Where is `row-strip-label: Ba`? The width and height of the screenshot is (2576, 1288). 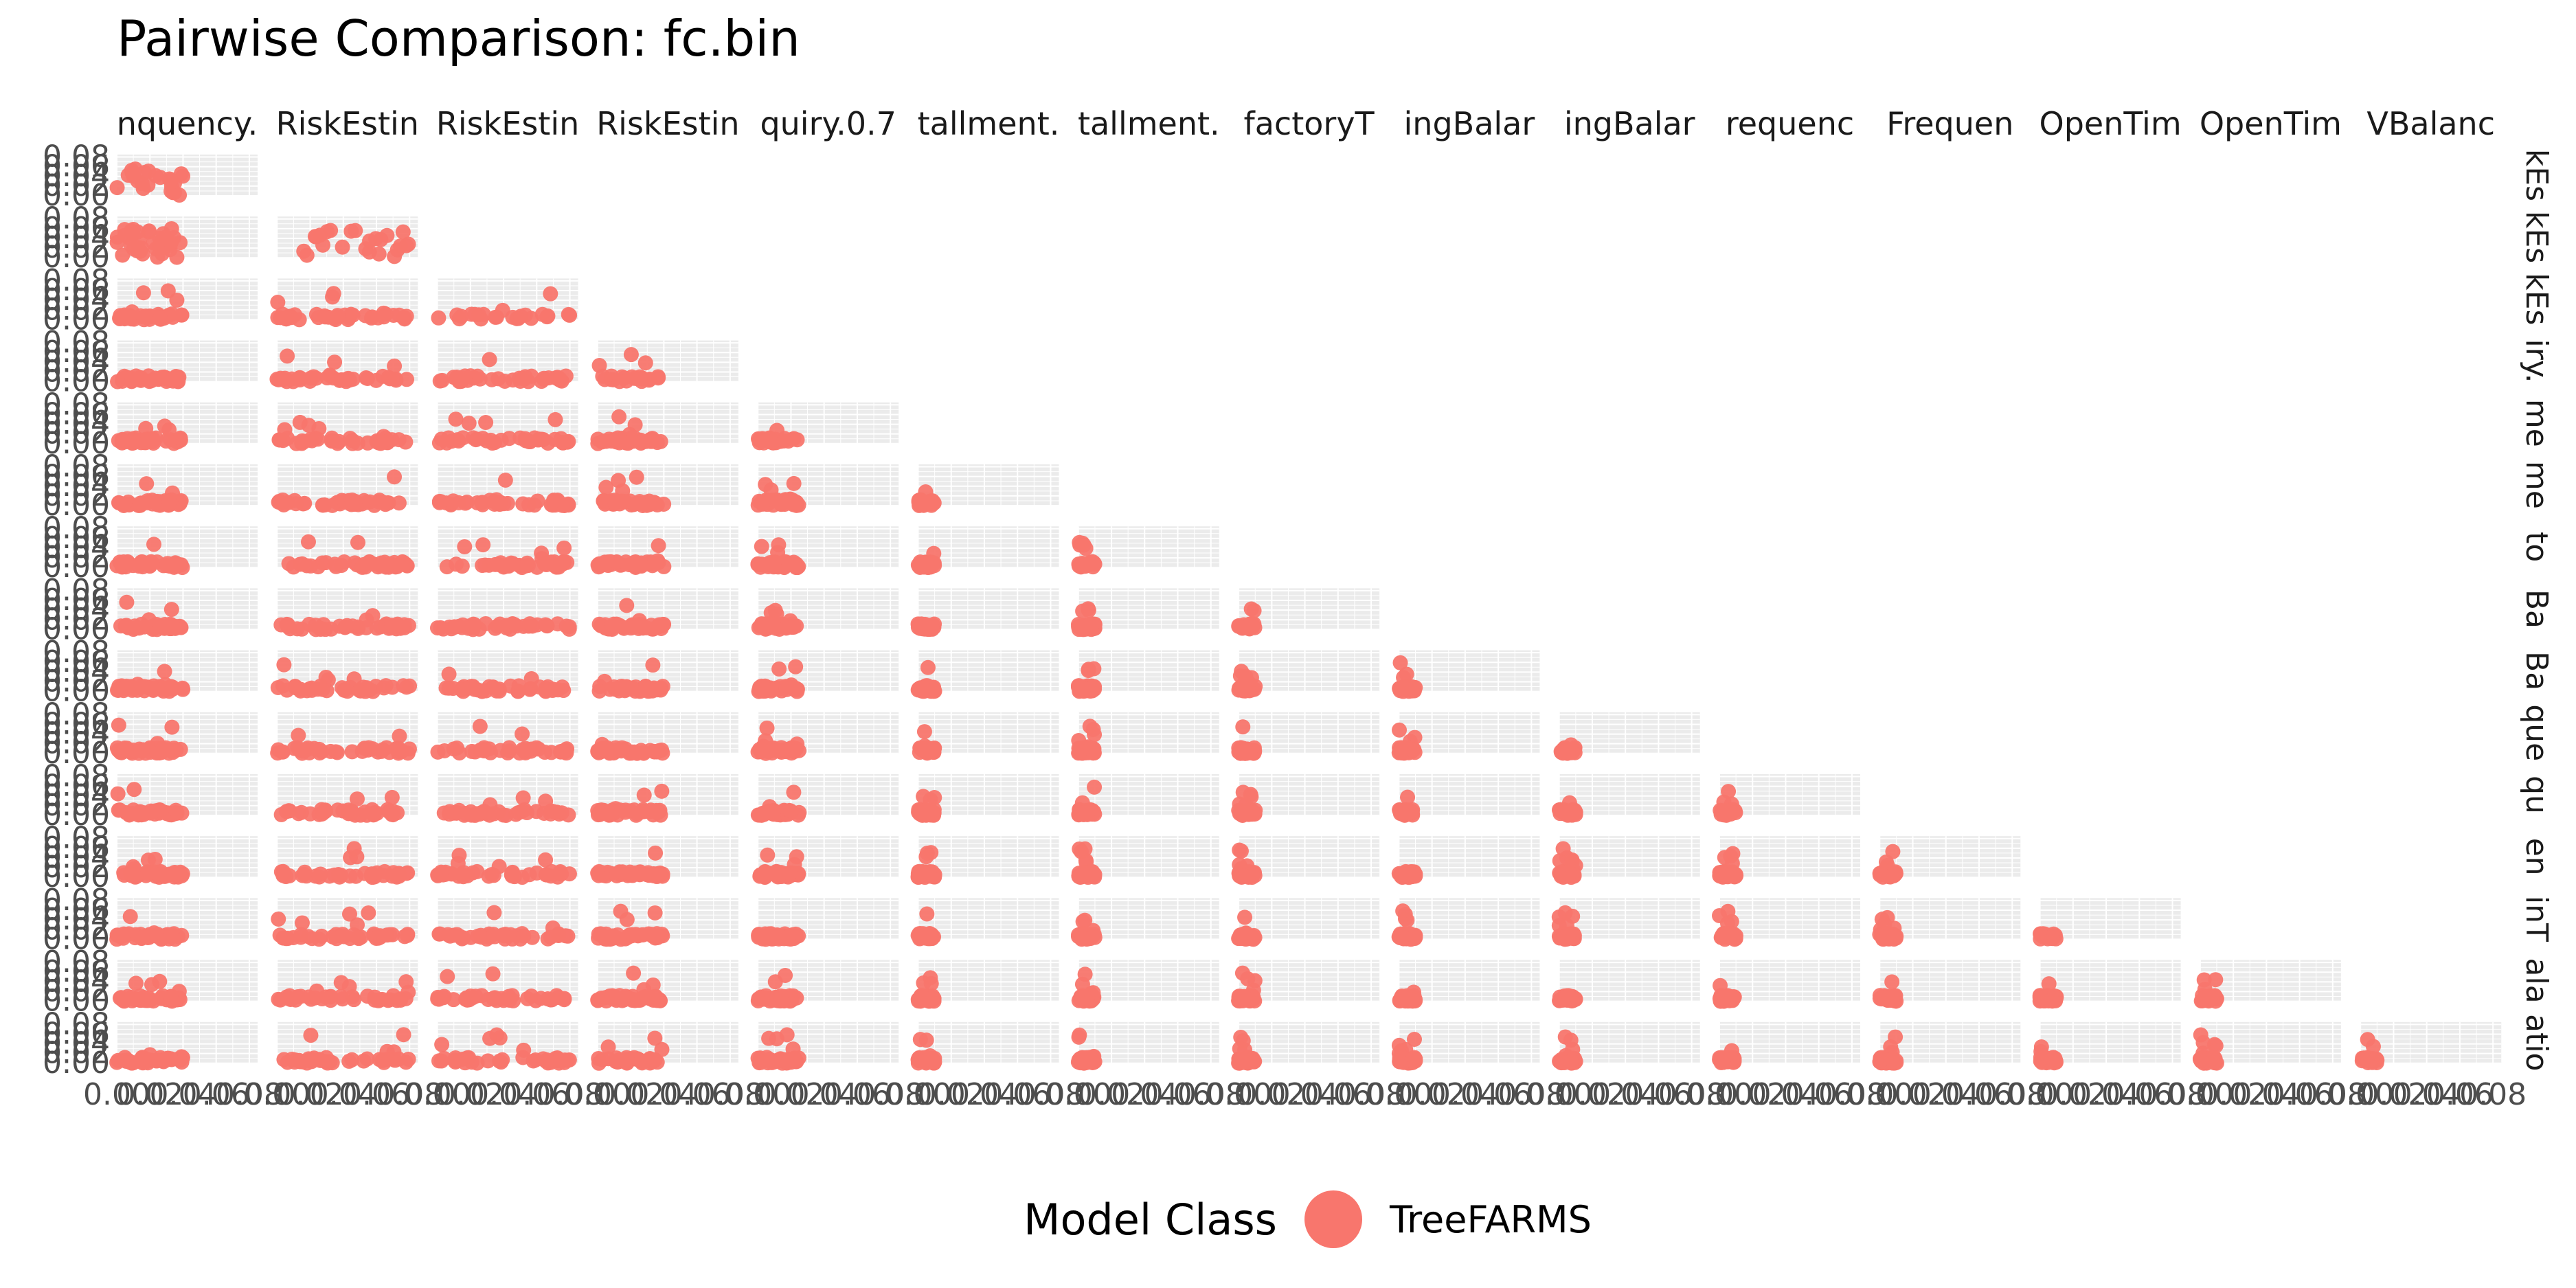
row-strip-label: Ba is located at coordinates (2536, 670).